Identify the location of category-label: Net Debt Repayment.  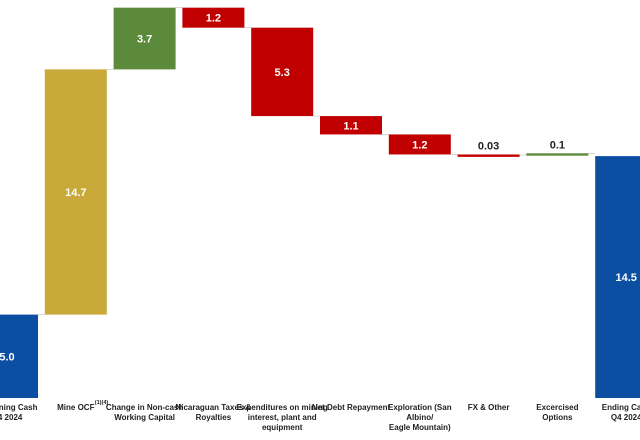
(351, 407).